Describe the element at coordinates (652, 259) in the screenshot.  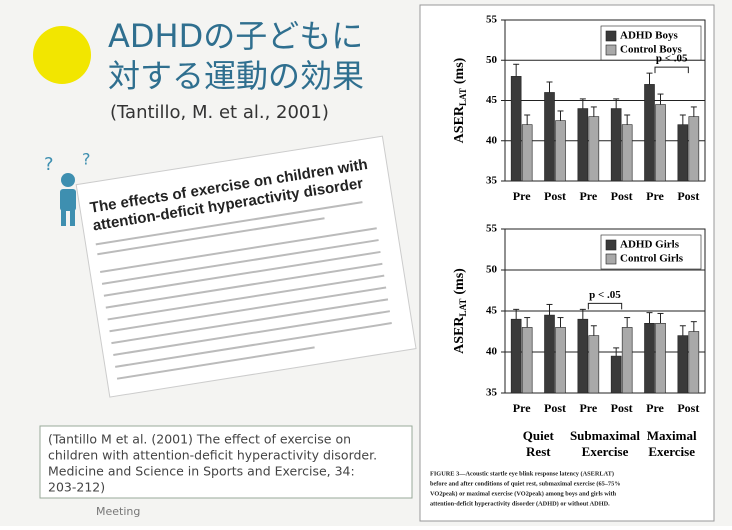
I see `legend-label: Control Girls` at that location.